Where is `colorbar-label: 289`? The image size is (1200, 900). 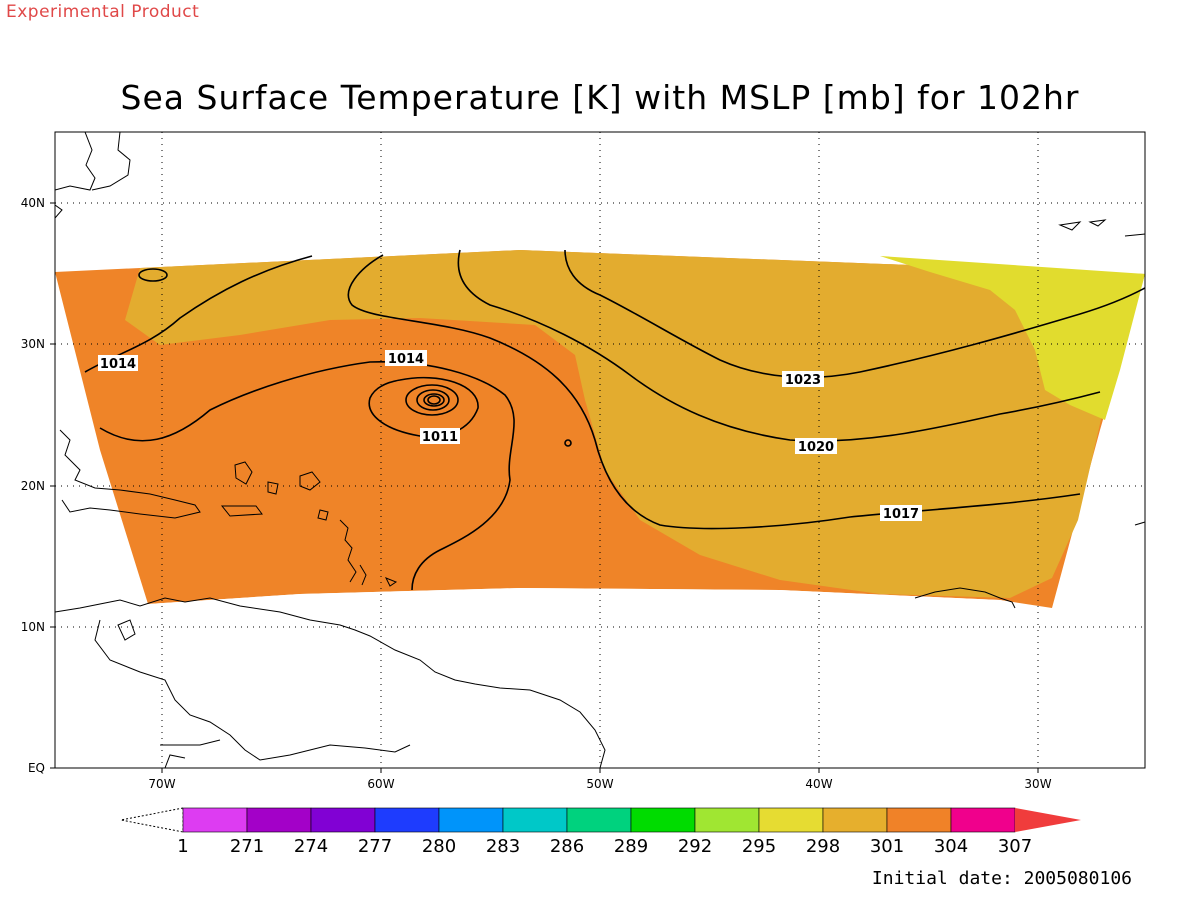
colorbar-label: 289 is located at coordinates (631, 846).